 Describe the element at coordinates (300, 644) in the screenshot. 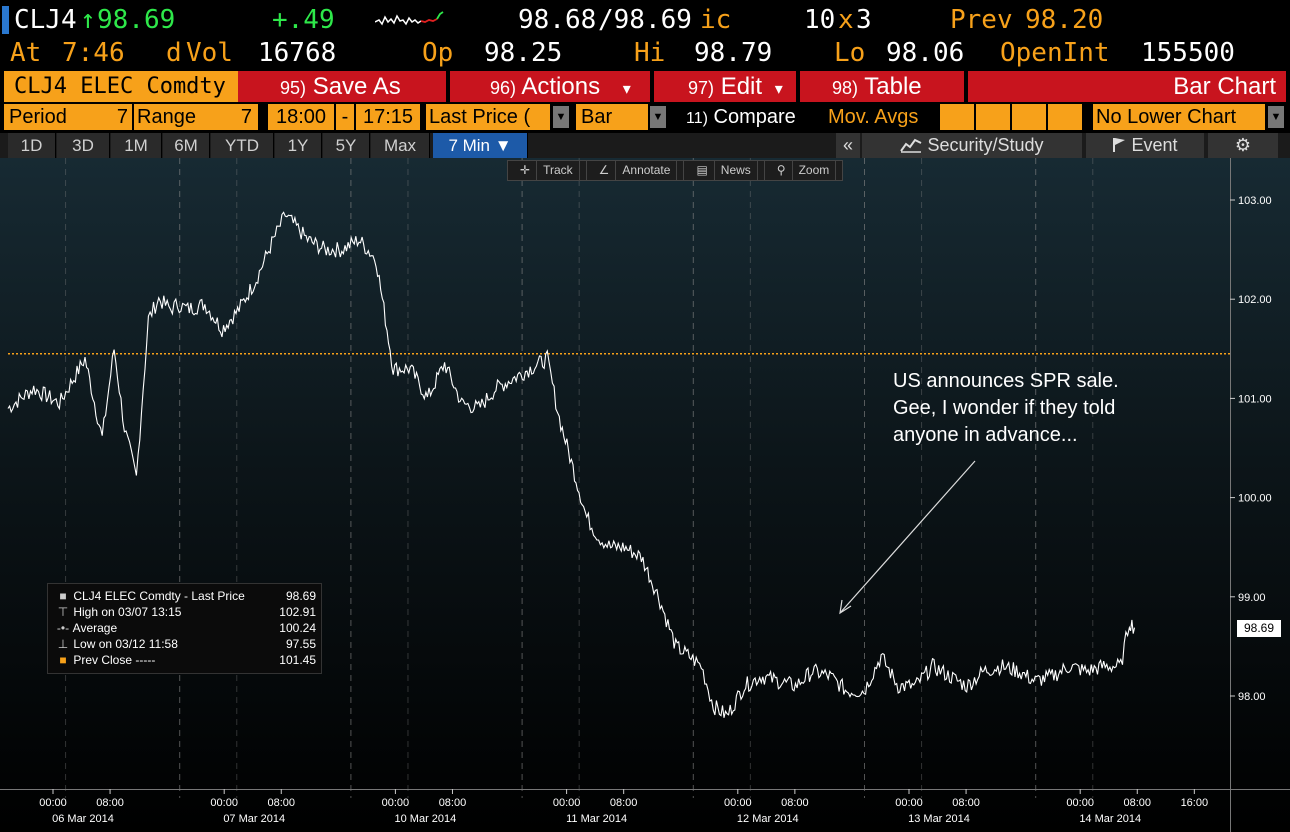

I see `legend-low-value: 97.55` at that location.